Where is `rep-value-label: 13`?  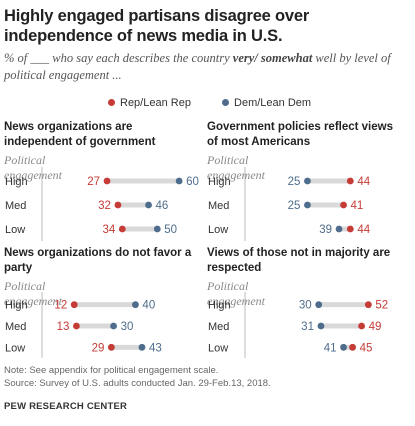
rep-value-label: 13 is located at coordinates (63, 327).